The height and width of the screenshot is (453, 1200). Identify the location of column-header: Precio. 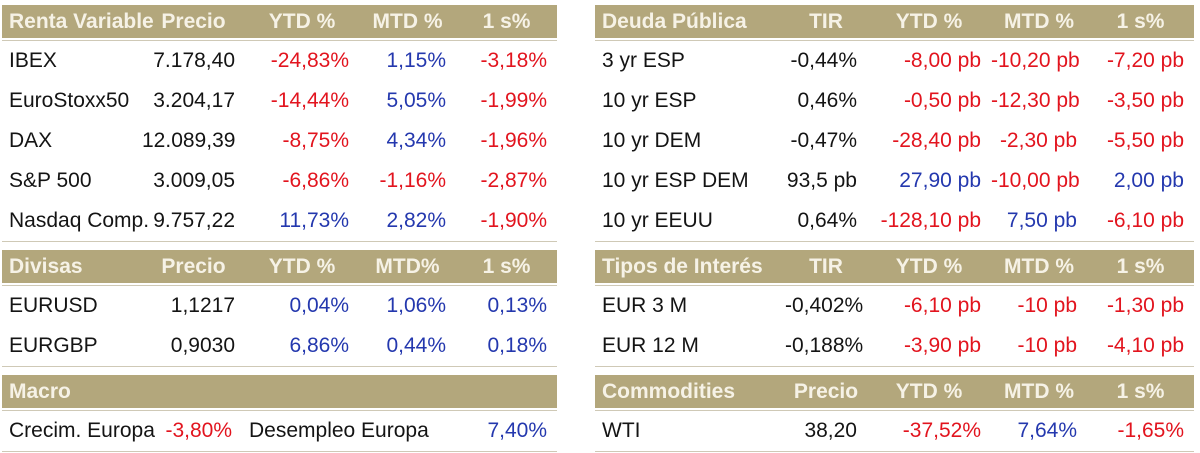
(193, 21).